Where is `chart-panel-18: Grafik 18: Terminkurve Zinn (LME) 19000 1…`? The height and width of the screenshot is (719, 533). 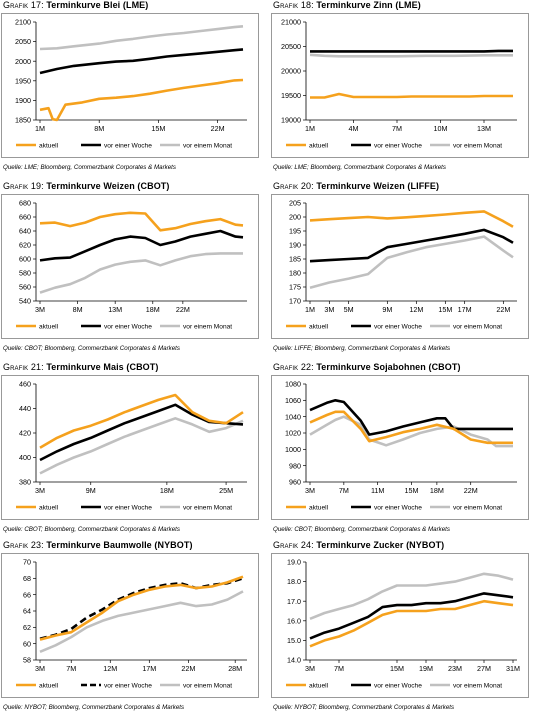 chart-panel-18: Grafik 18: Terminkurve Zinn (LME) 19000 1… is located at coordinates (401, 89).